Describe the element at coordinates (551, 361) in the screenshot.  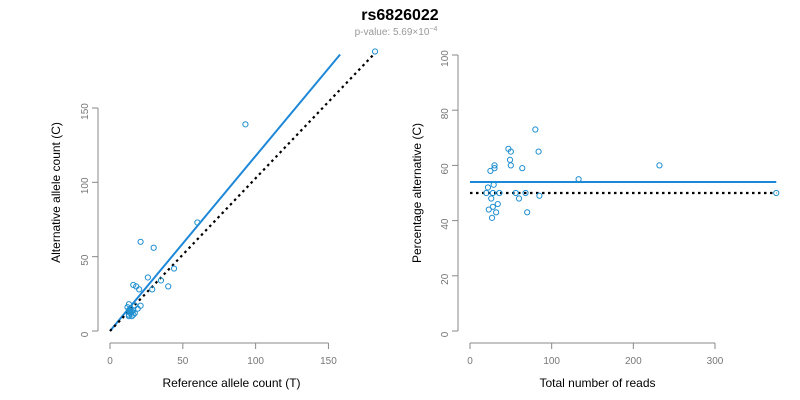
I see `right-x-tick-label: 100` at that location.